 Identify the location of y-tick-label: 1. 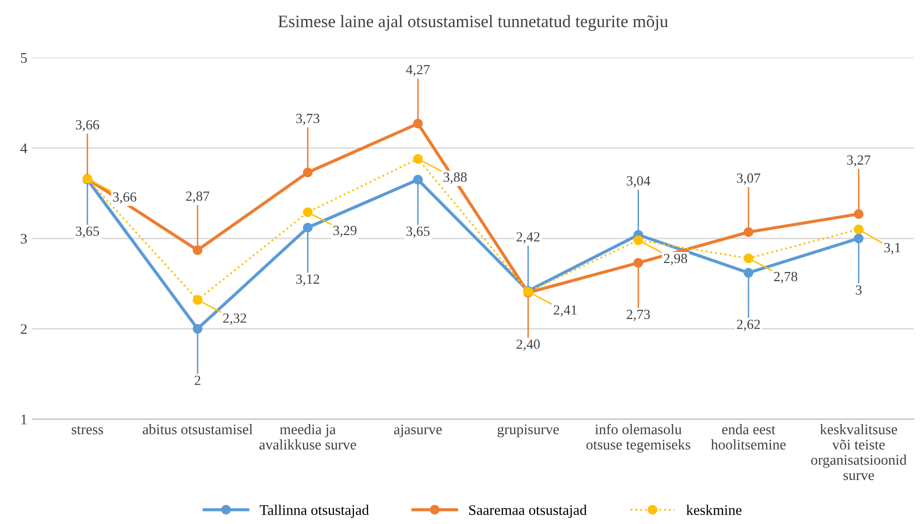
(24, 419).